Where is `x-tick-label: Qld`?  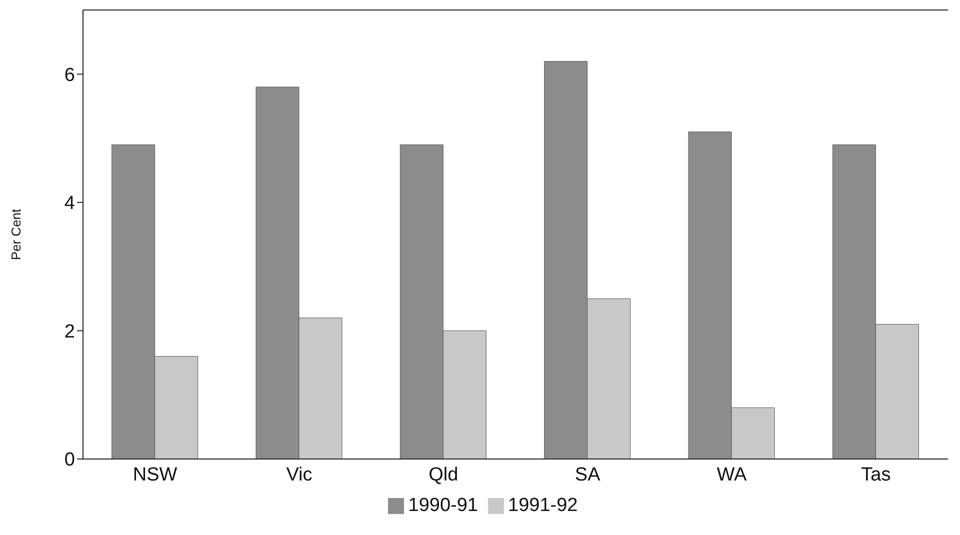
x-tick-label: Qld is located at coordinates (443, 475).